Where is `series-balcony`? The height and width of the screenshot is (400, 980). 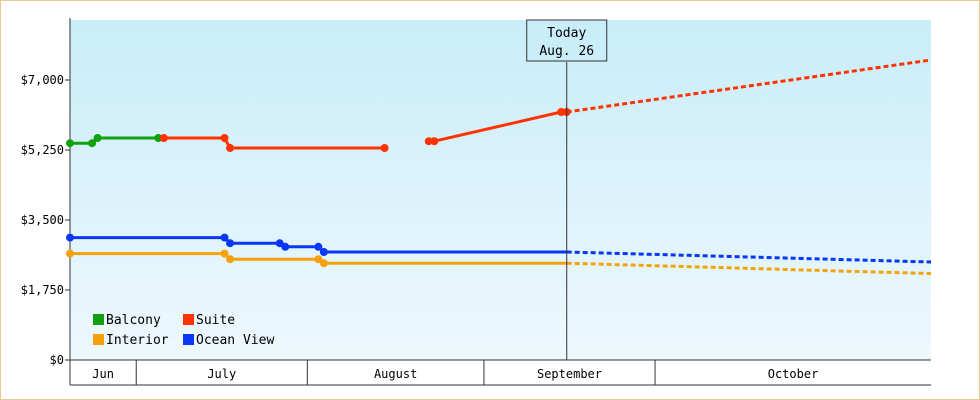 series-balcony is located at coordinates (115, 141).